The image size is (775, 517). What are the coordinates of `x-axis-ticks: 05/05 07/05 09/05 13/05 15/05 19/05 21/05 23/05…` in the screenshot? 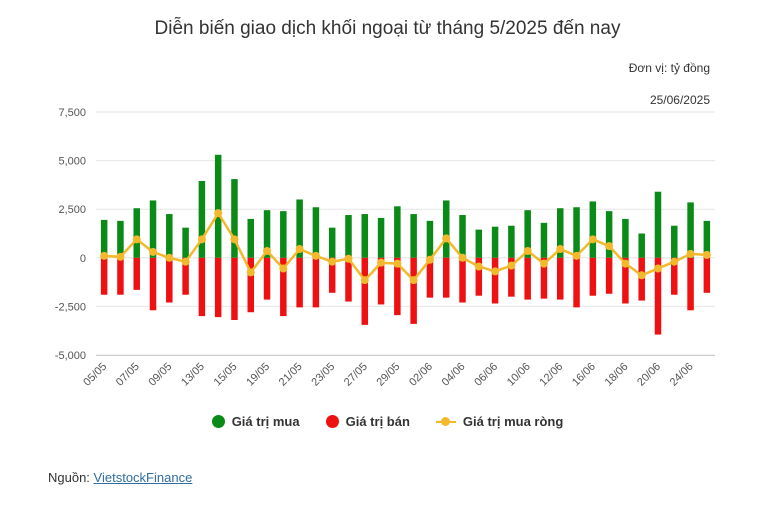 It's located at (388, 375).